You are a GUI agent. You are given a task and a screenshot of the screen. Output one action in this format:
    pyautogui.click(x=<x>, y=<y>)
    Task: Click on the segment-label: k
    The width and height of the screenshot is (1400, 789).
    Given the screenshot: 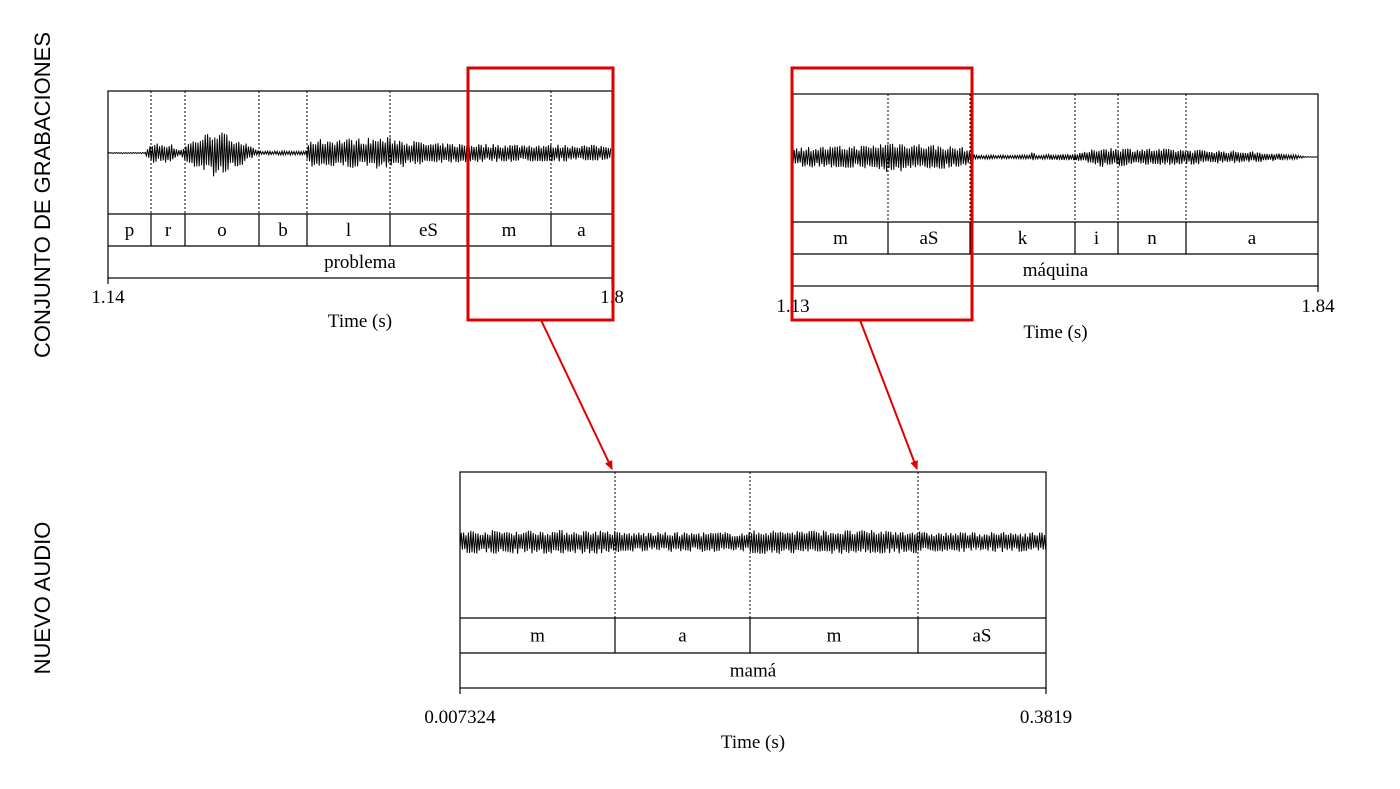 What is the action you would take?
    pyautogui.click(x=1023, y=238)
    